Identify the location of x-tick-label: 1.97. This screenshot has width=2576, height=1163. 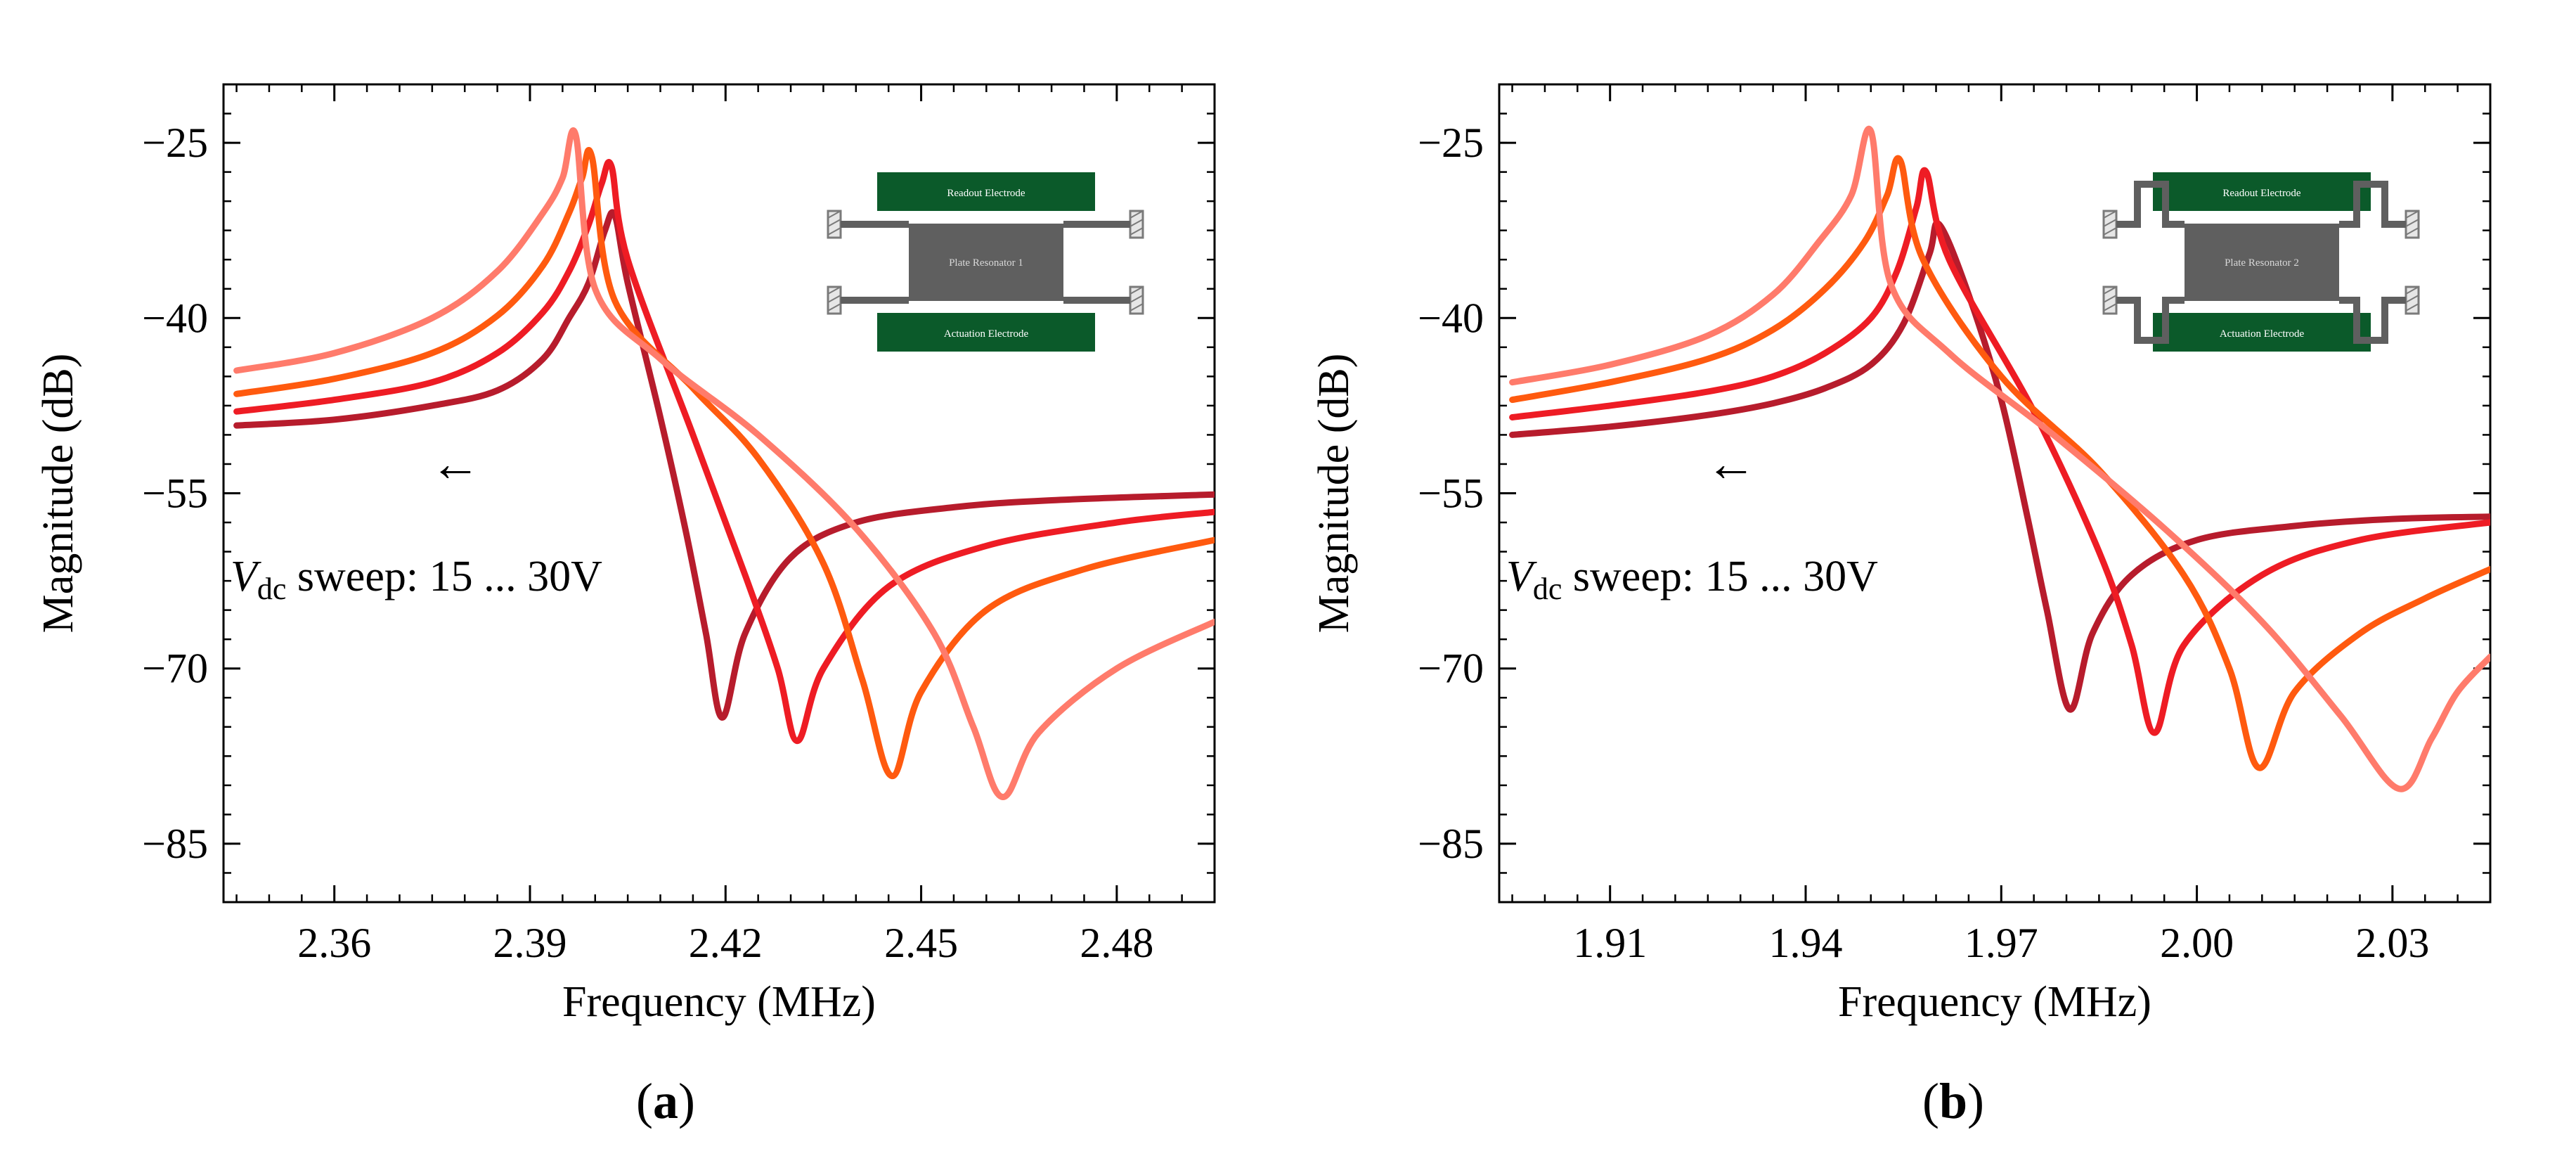
(2002, 943).